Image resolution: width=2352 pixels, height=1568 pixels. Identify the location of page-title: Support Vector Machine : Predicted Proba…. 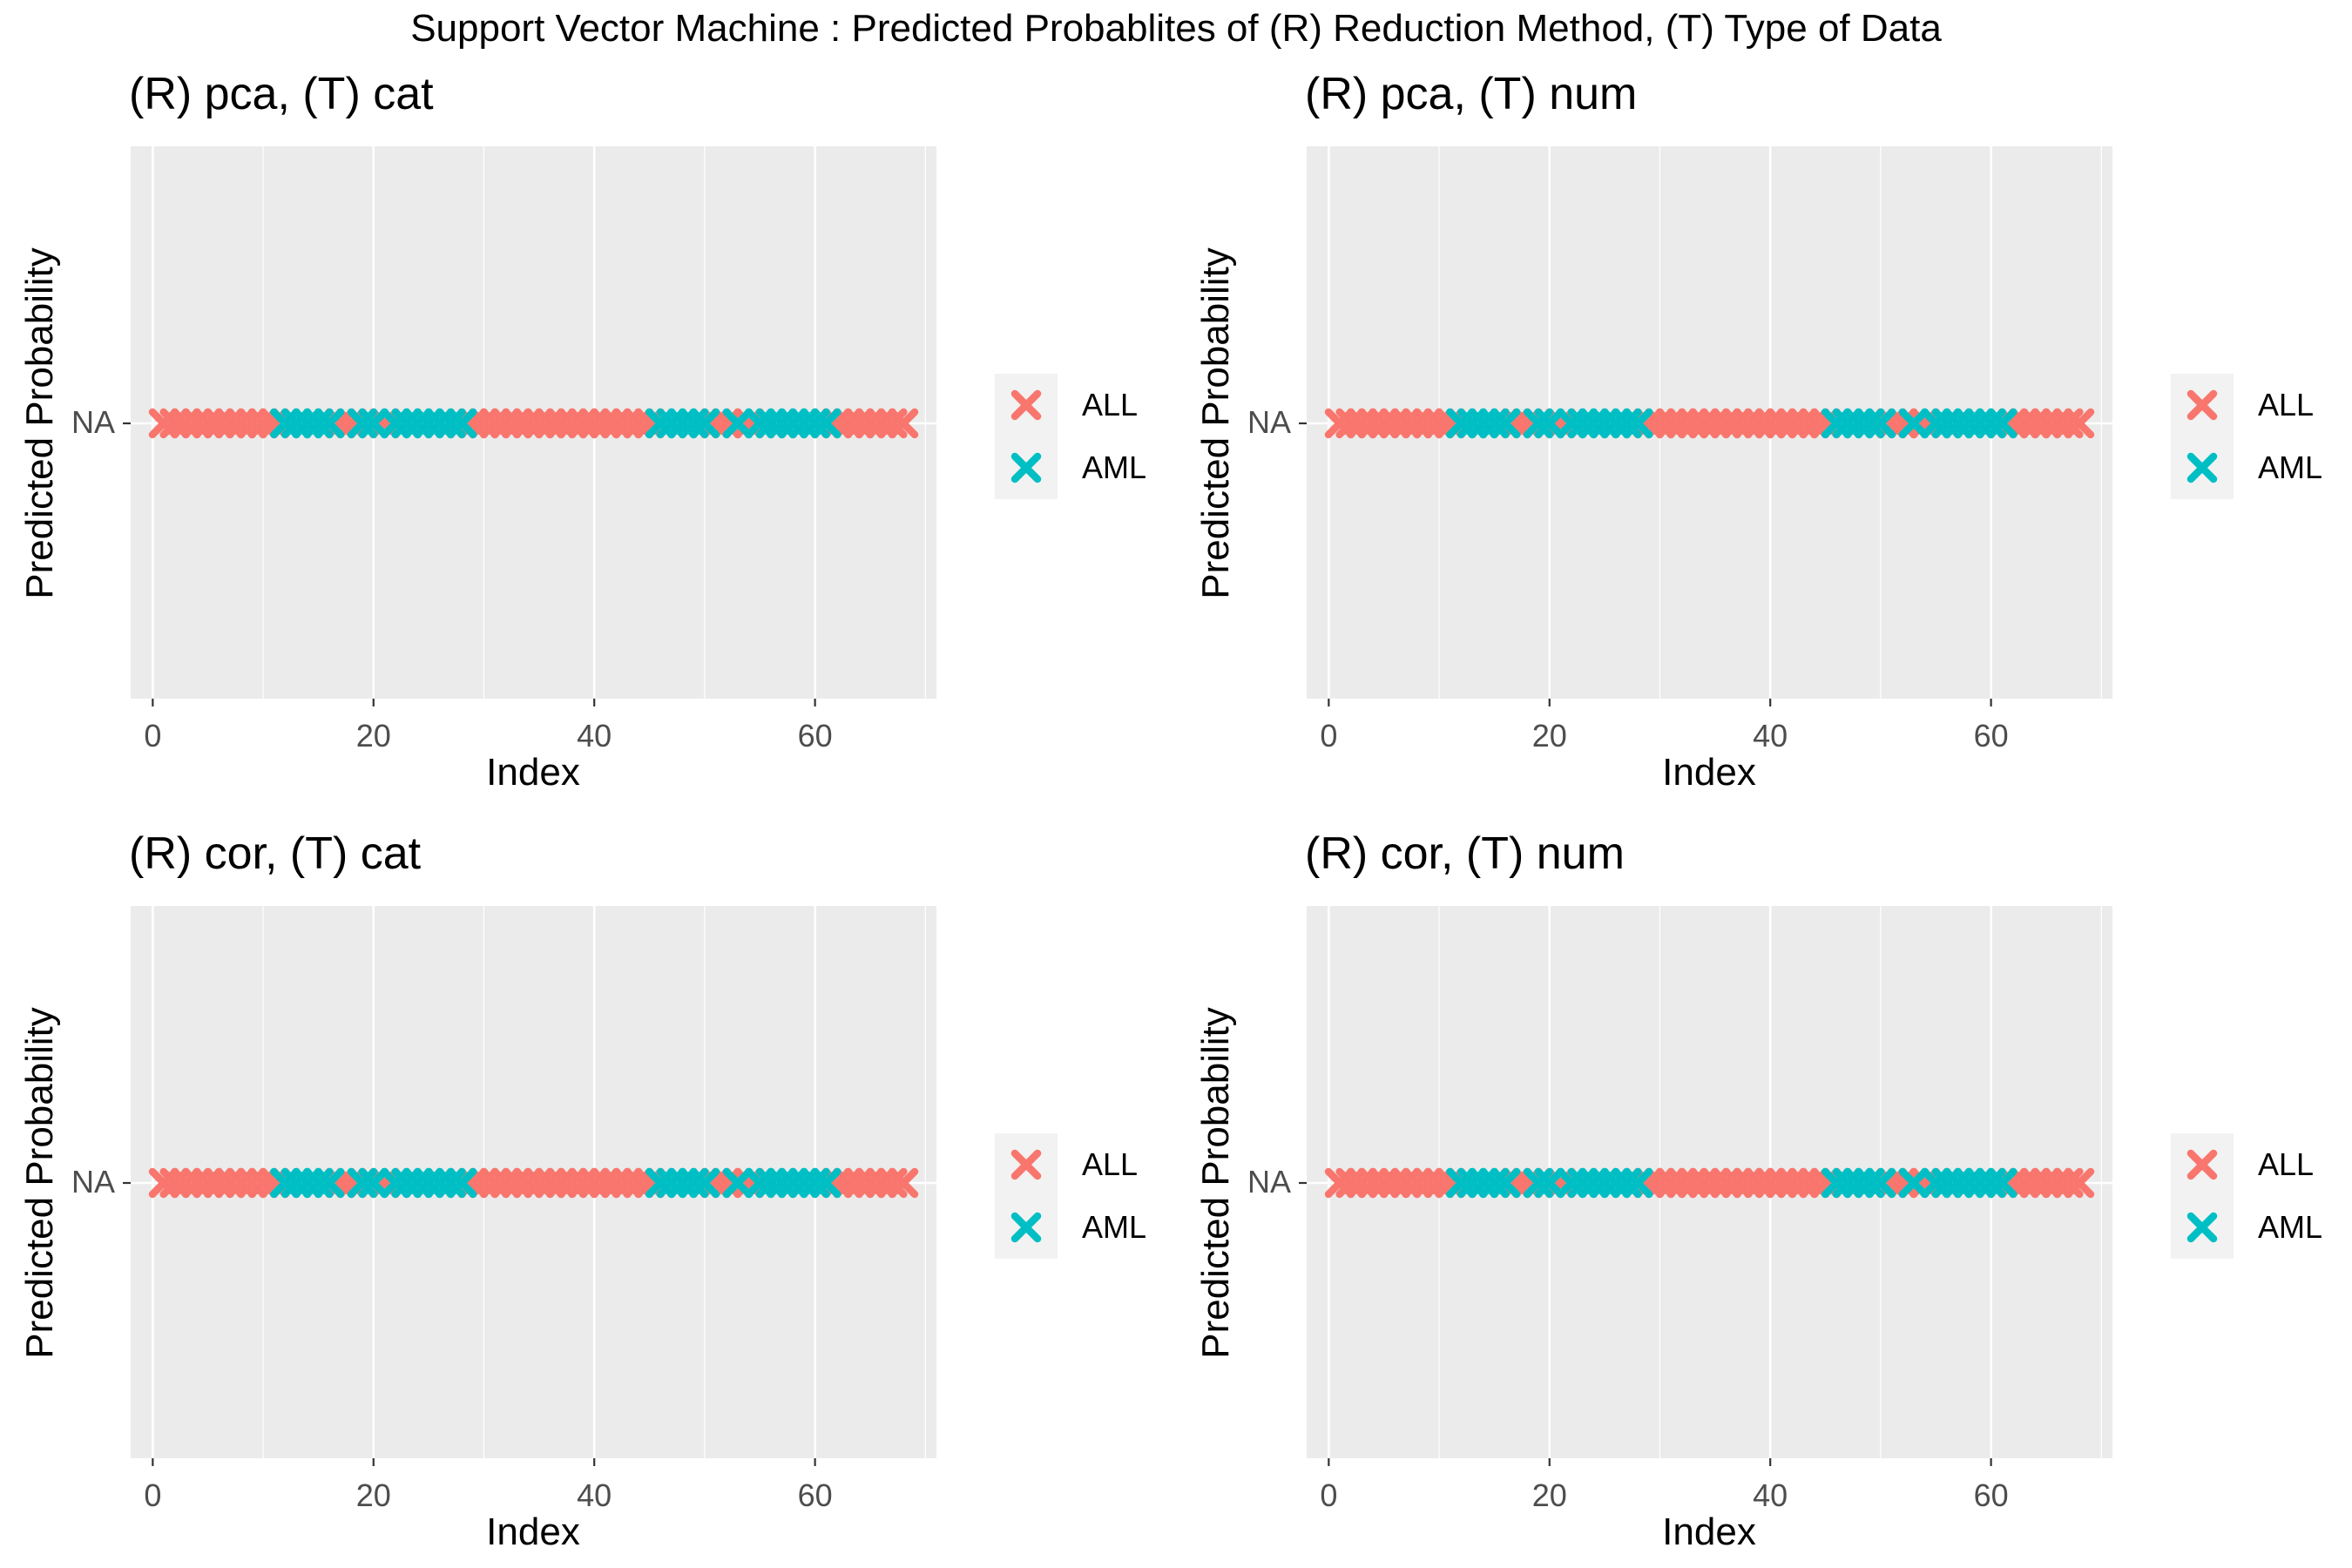
(1176, 28).